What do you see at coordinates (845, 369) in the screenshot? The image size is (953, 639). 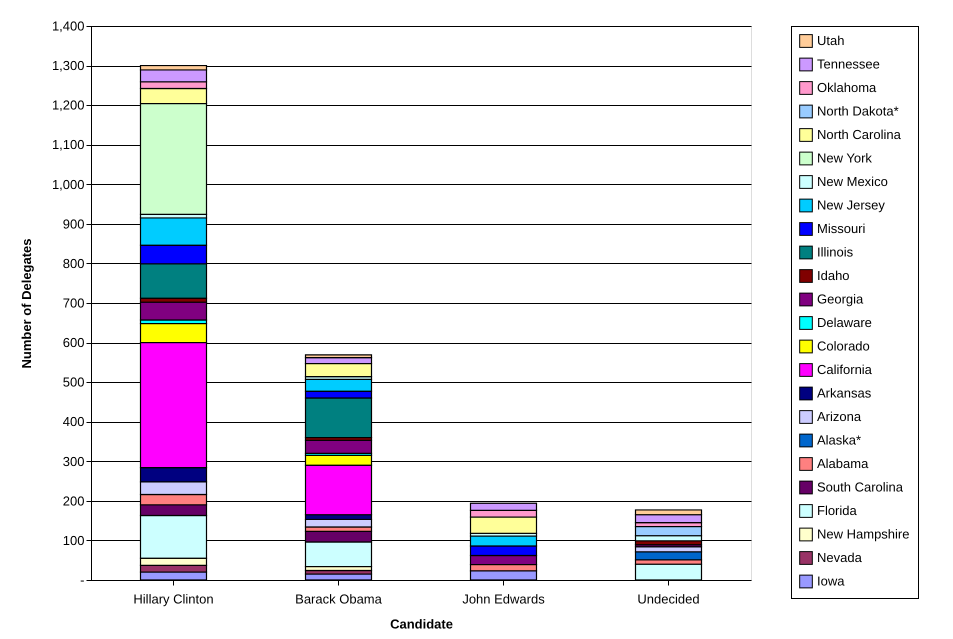 I see `legend-label: California` at bounding box center [845, 369].